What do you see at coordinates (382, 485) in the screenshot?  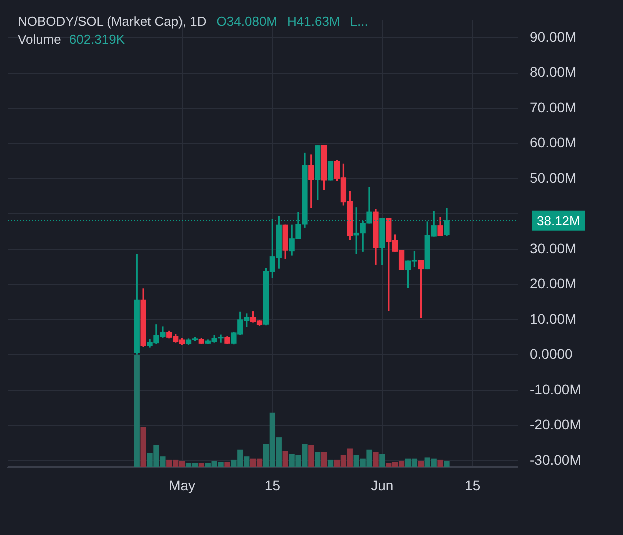 I see `x-tick-label: Jun` at bounding box center [382, 485].